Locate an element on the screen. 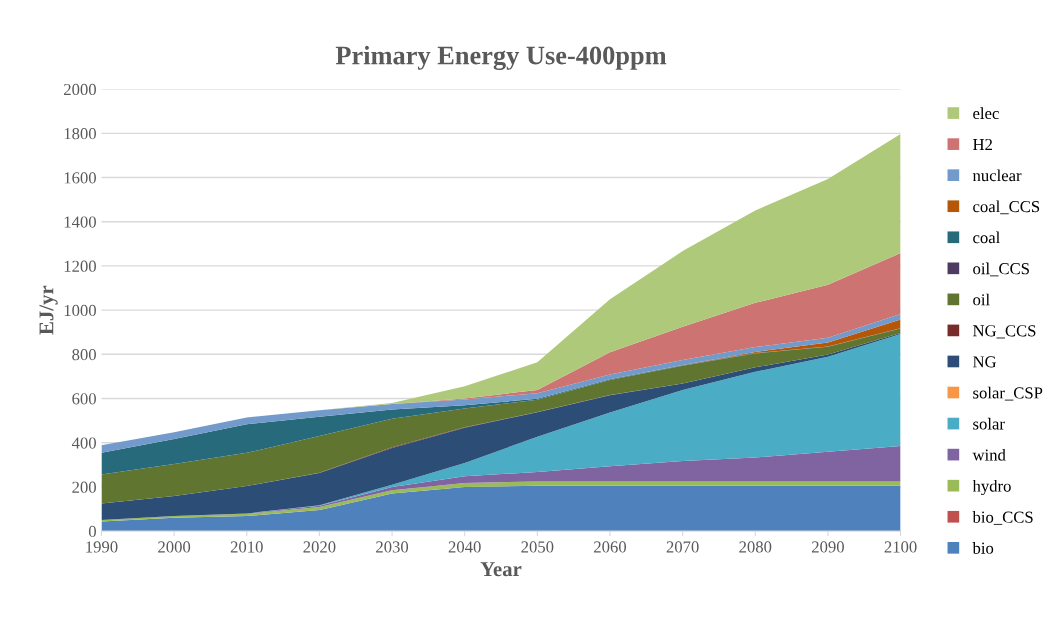 The height and width of the screenshot is (619, 1057). legend-label: elec is located at coordinates (986, 113).